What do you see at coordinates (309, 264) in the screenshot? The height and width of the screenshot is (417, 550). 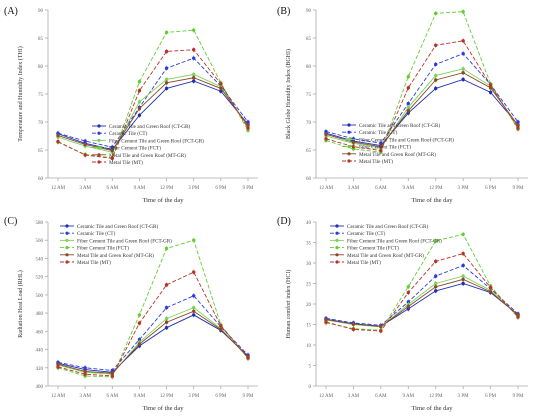 I see `y-tick-label: 30` at bounding box center [309, 264].